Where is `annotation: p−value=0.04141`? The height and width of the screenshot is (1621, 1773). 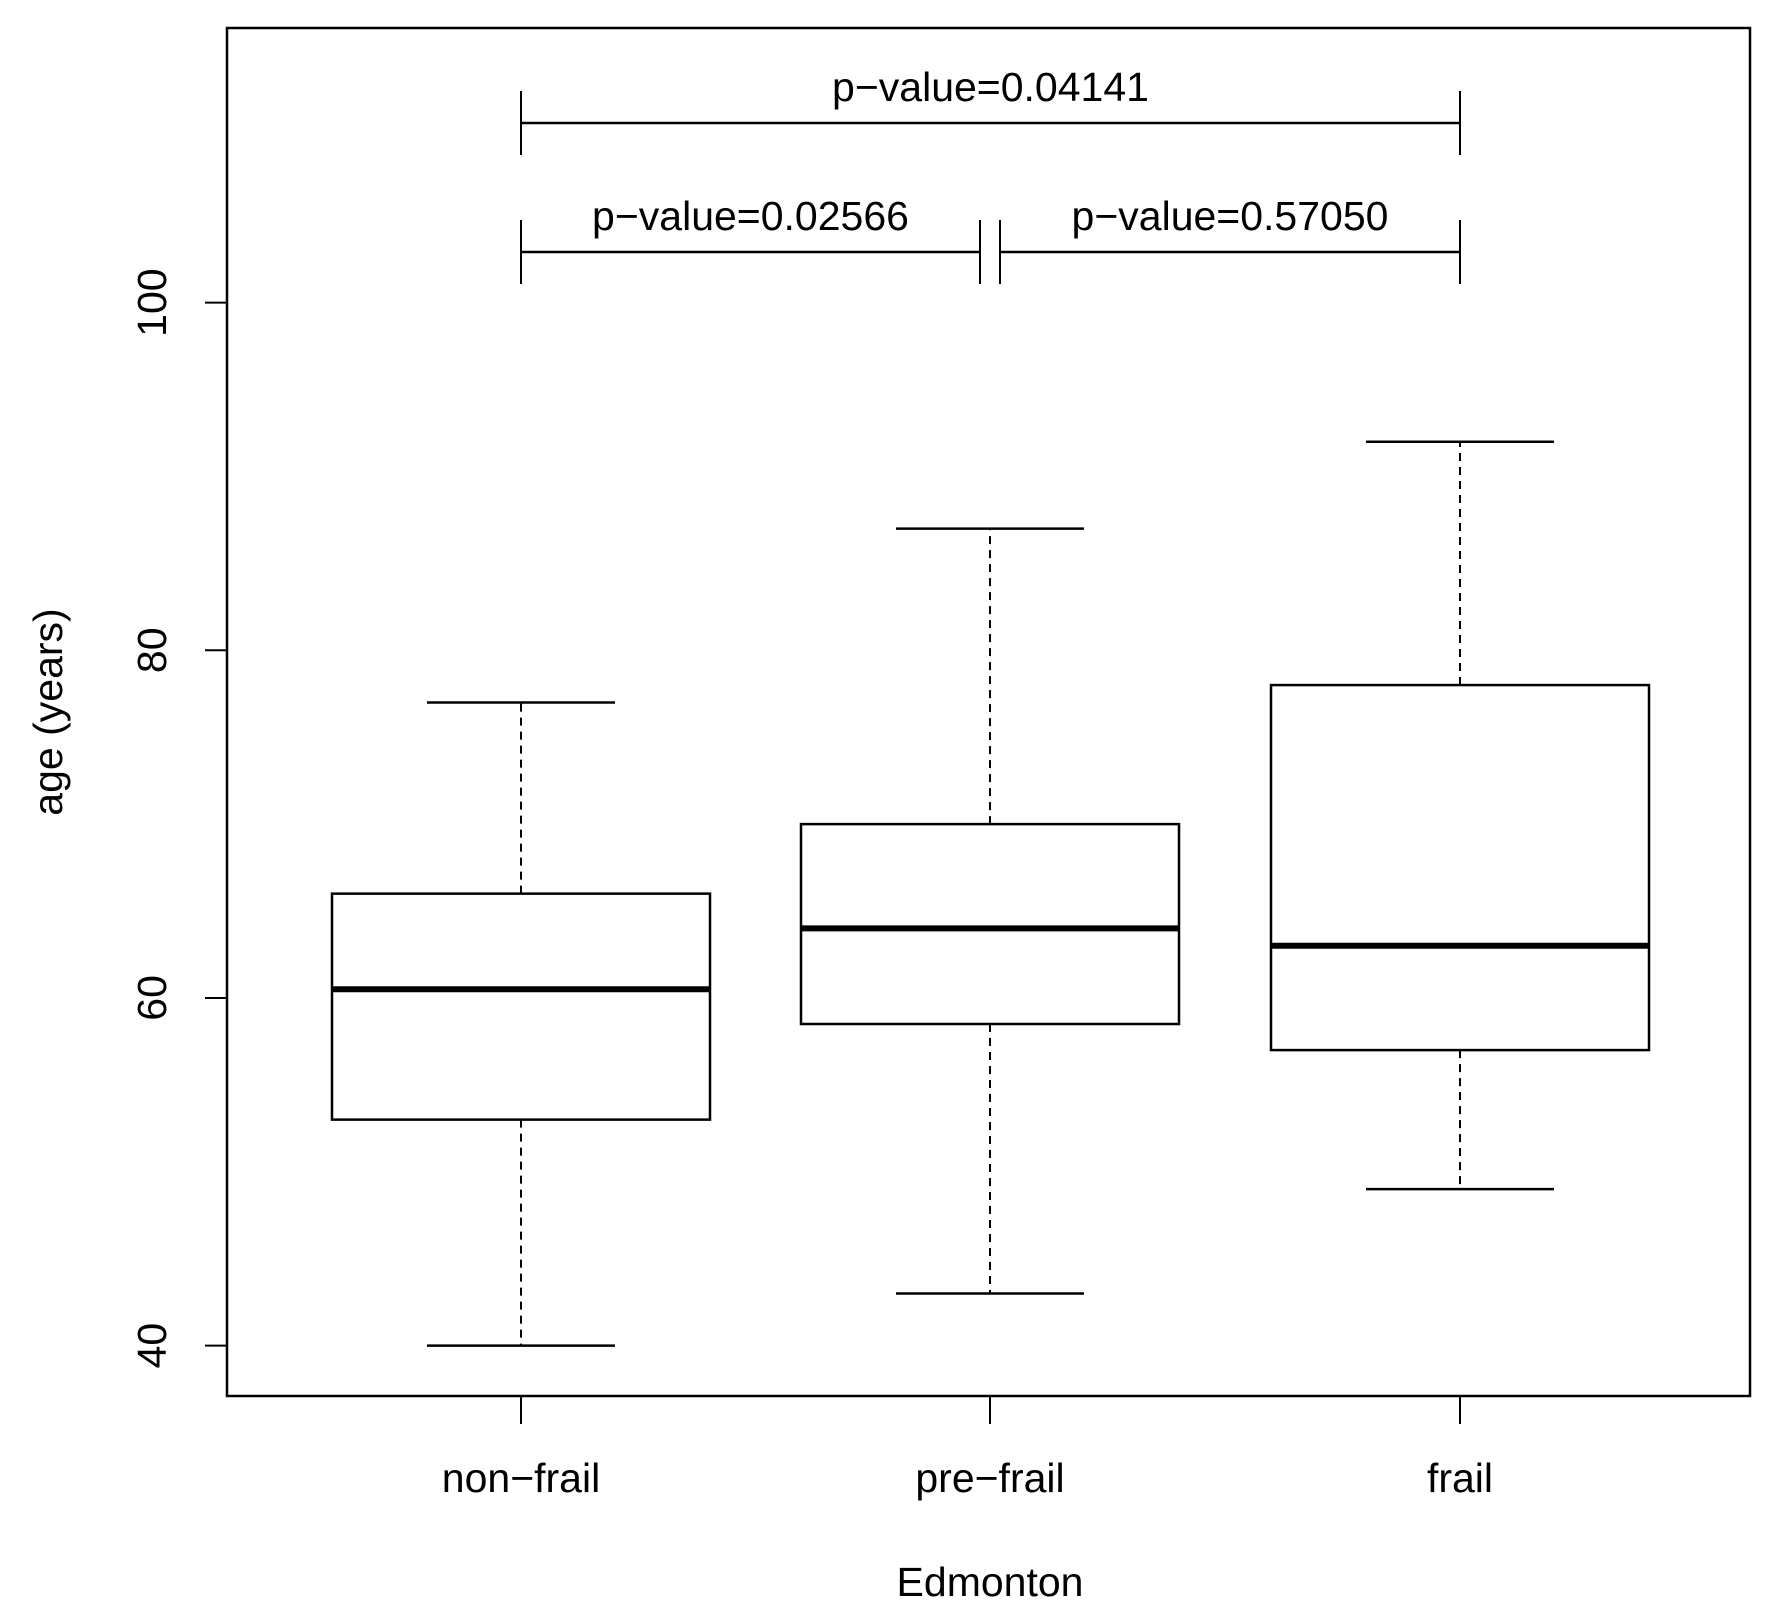 annotation: p−value=0.04141 is located at coordinates (990, 87).